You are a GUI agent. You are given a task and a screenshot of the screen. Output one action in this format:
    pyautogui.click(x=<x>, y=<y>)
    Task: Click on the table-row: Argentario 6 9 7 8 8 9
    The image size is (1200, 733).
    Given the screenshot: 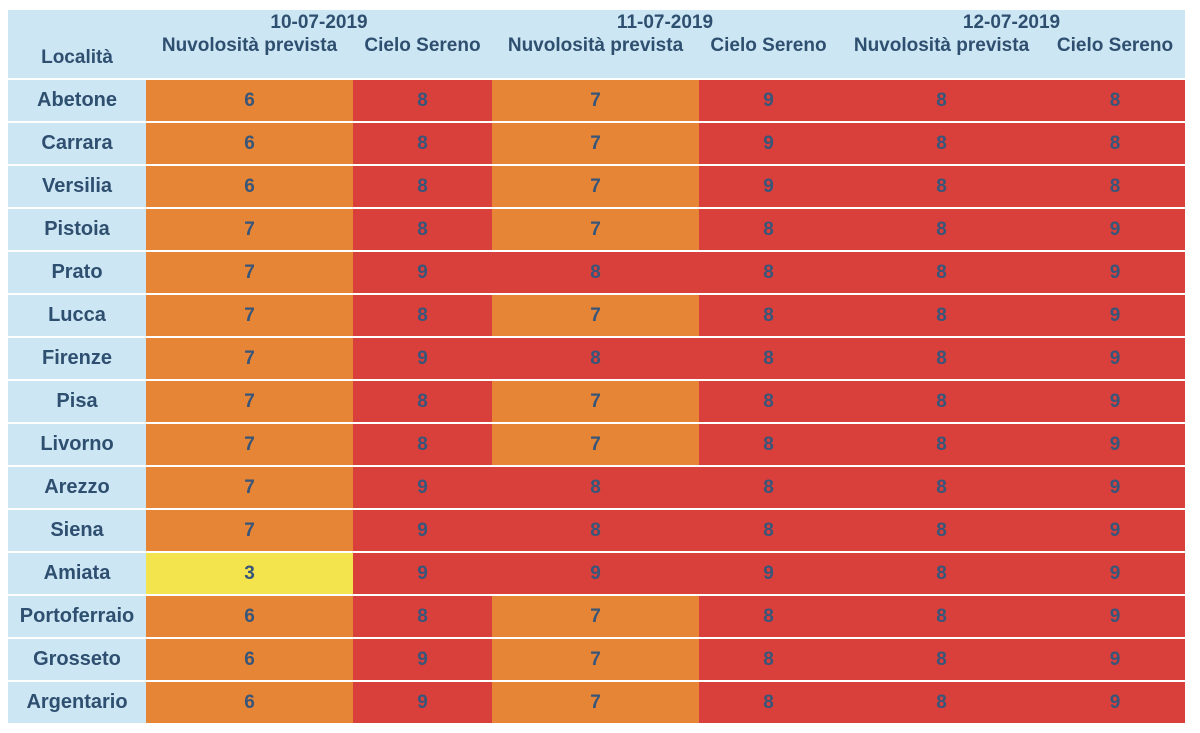 What is the action you would take?
    pyautogui.click(x=596, y=701)
    